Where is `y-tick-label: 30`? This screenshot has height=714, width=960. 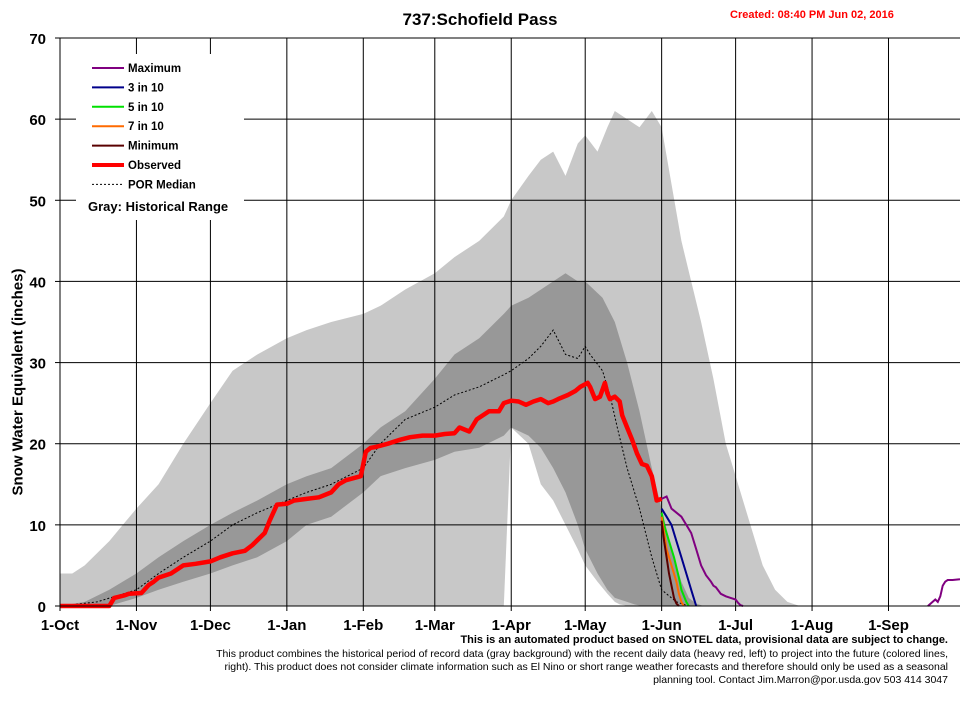
y-tick-label: 30 is located at coordinates (37, 364).